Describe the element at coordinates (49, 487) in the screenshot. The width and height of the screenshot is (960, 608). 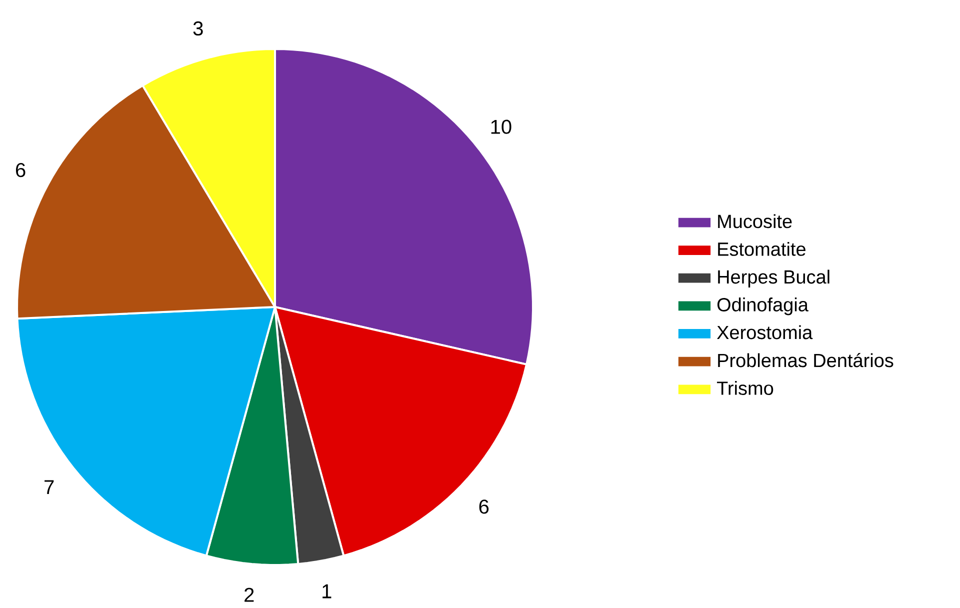
I see `data-label: 7` at that location.